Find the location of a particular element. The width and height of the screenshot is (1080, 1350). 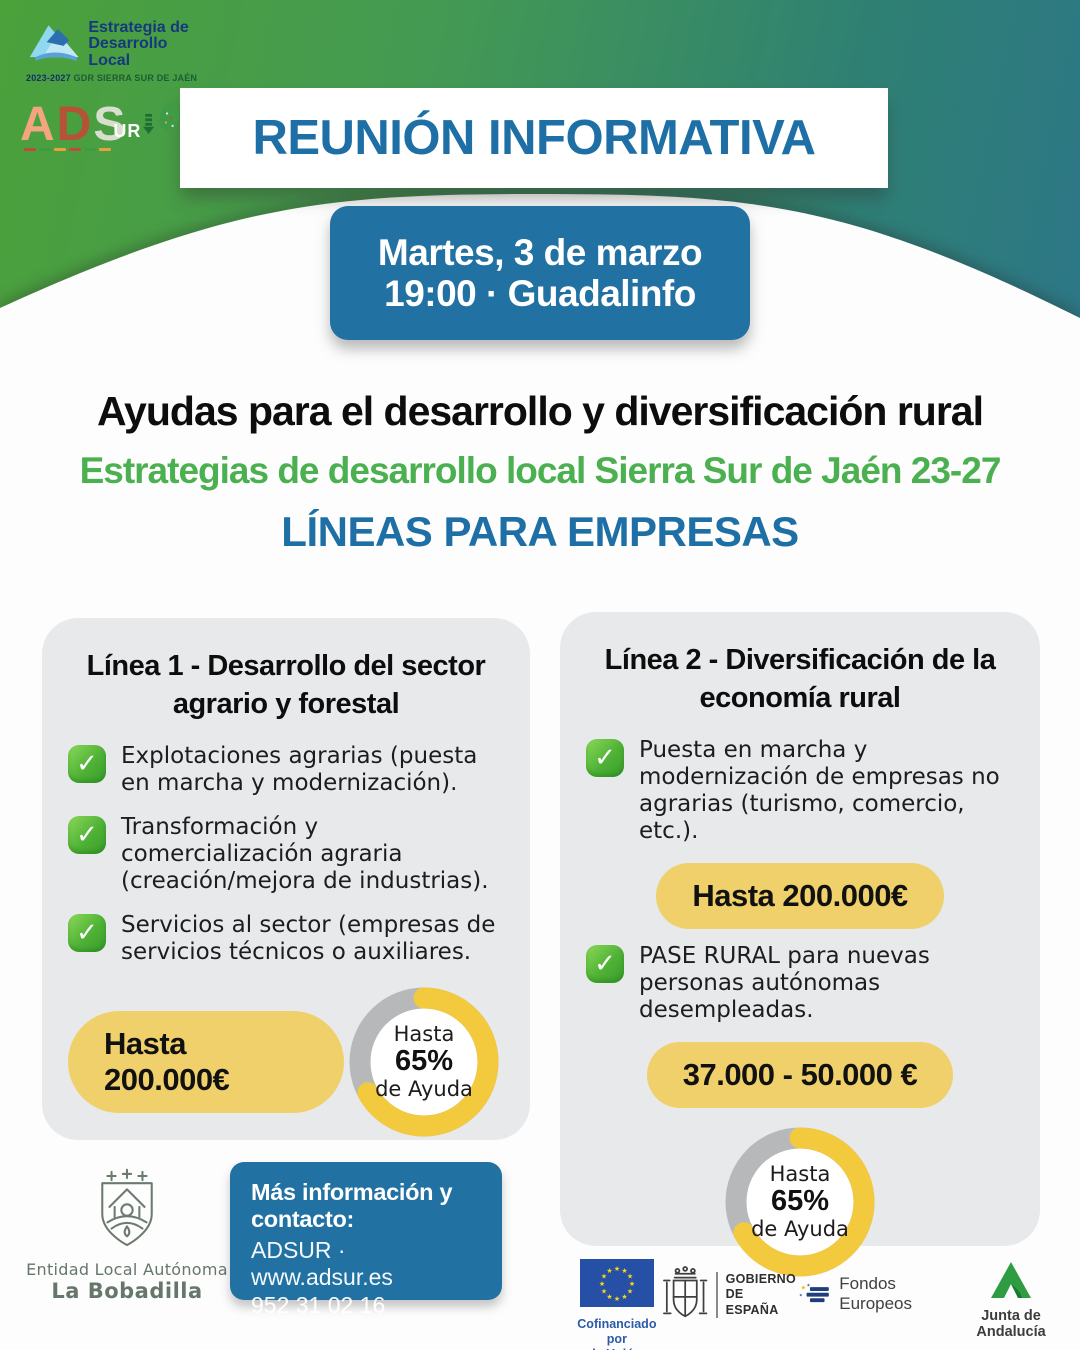

eu-flag-icon: ★ ★★ ★★★ ★★★ ★★★ is located at coordinates (616, 1283).